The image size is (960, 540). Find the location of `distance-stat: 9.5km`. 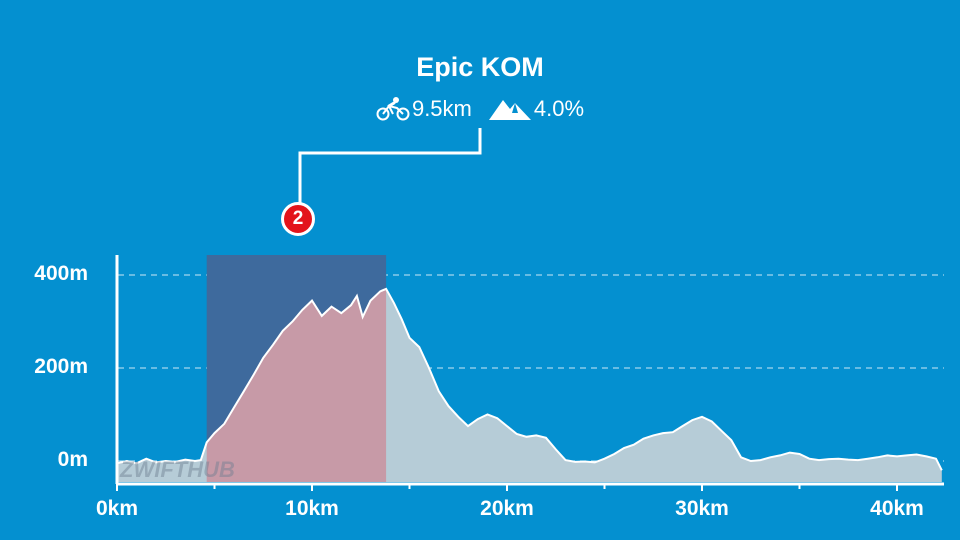

distance-stat: 9.5km is located at coordinates (424, 109).